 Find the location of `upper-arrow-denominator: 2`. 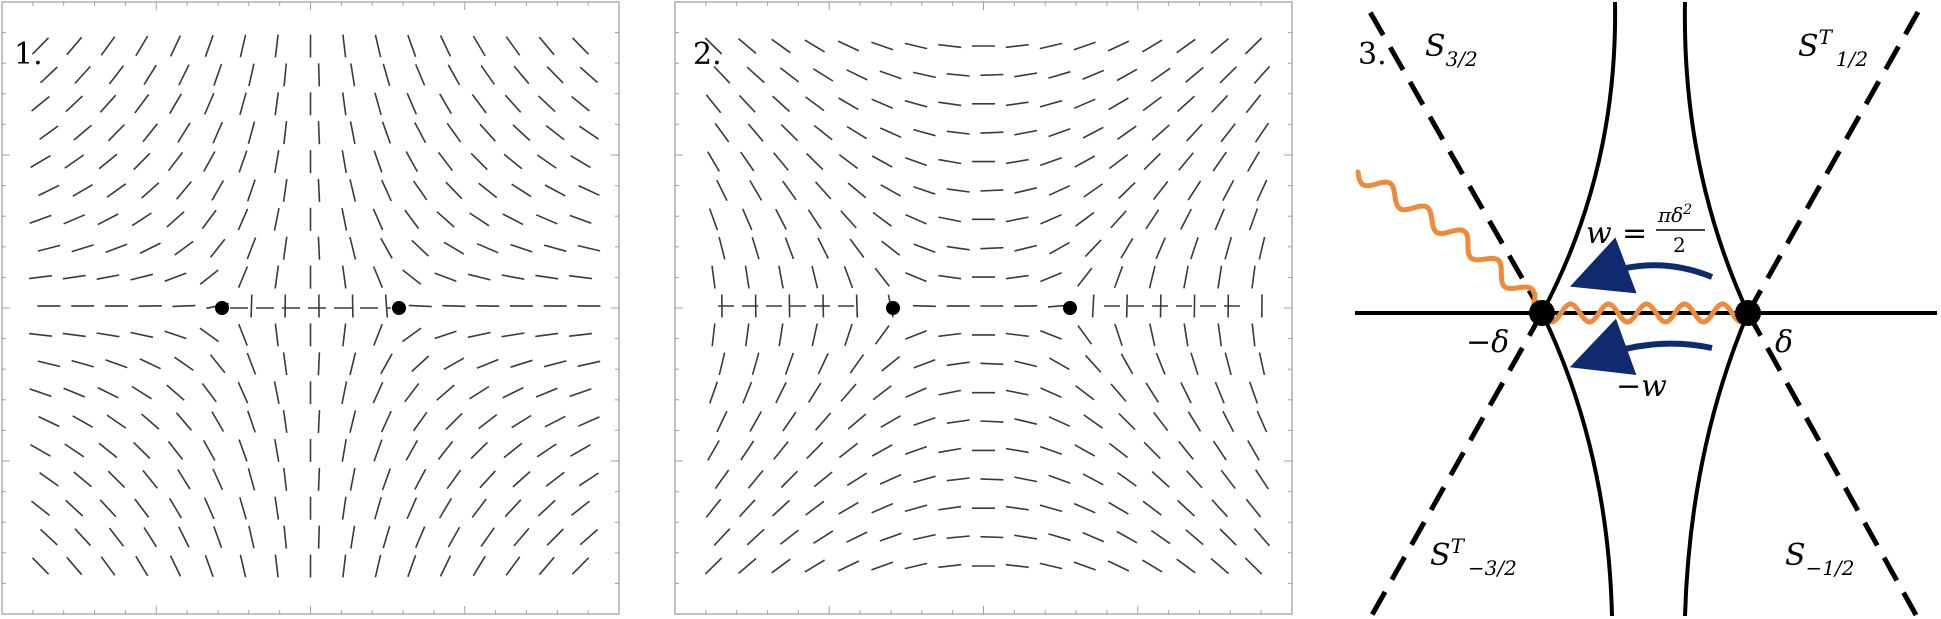

upper-arrow-denominator: 2 is located at coordinates (1679, 245).